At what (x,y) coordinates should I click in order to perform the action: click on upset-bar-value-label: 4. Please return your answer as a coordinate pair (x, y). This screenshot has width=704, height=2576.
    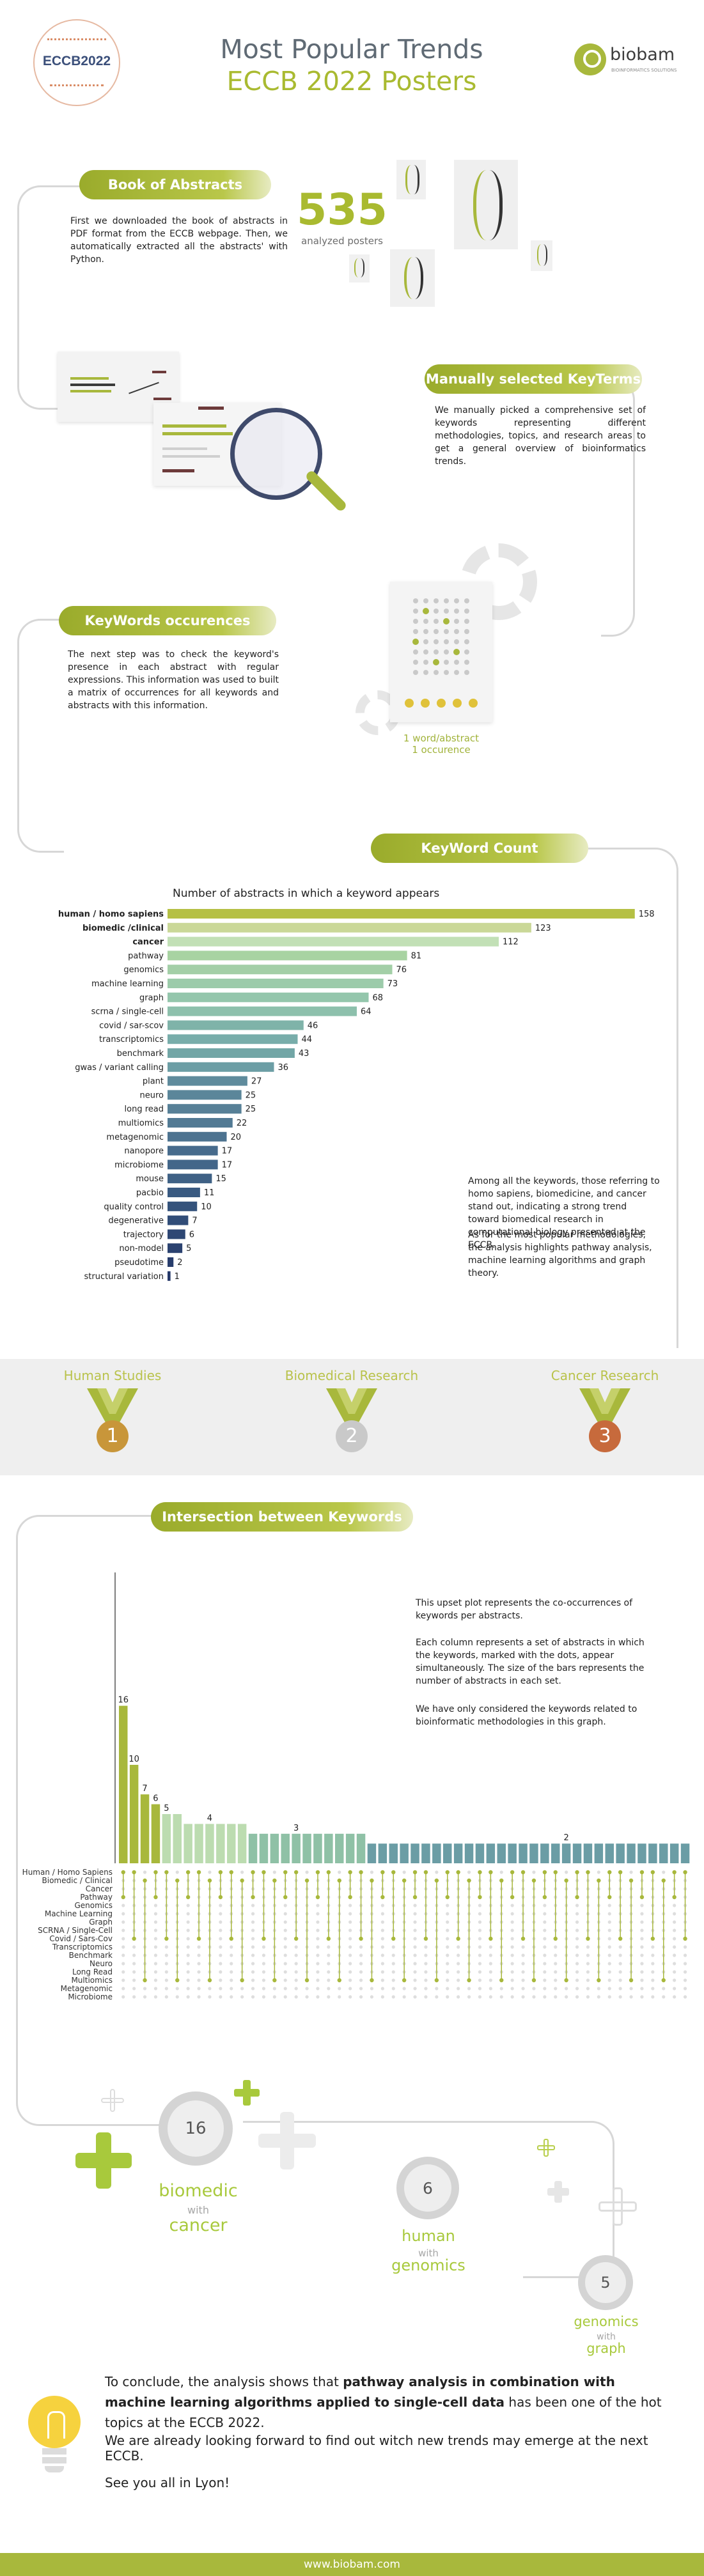
    Looking at the image, I should click on (210, 1818).